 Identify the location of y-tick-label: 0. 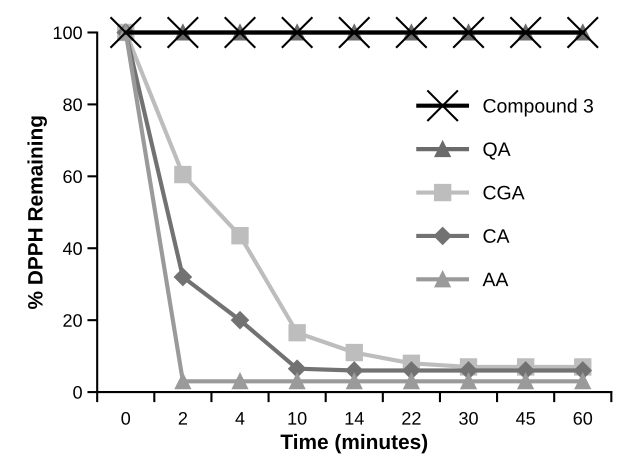
(77, 392).